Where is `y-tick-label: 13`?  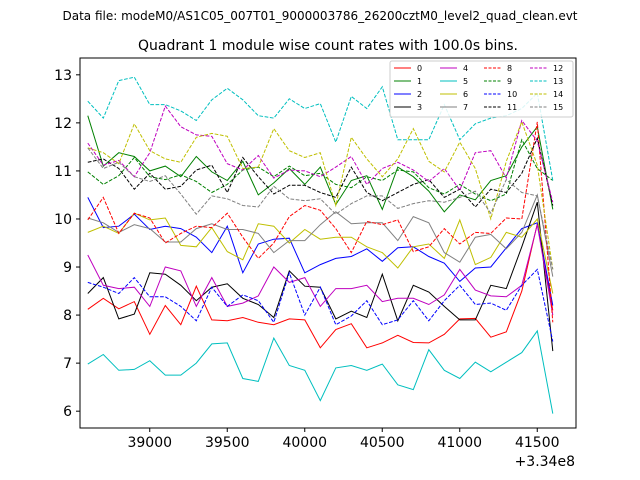
y-tick-label: 13 is located at coordinates (63, 76).